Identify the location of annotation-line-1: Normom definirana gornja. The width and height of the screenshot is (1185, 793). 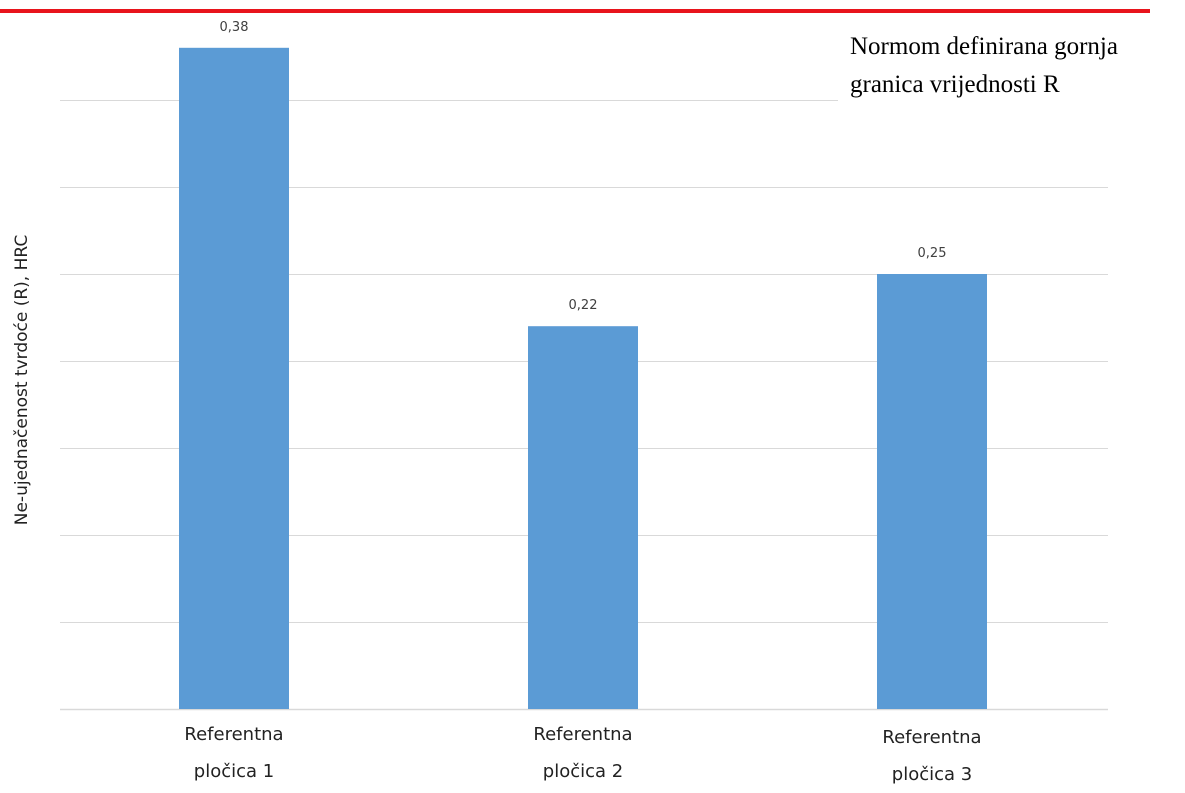
(984, 46).